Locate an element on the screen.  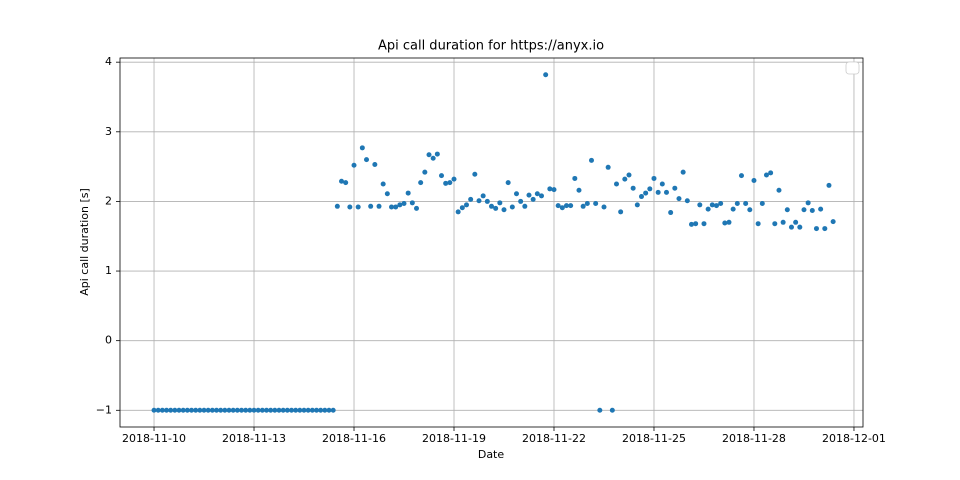
x-tick-label: 2018-11-19 is located at coordinates (454, 438).